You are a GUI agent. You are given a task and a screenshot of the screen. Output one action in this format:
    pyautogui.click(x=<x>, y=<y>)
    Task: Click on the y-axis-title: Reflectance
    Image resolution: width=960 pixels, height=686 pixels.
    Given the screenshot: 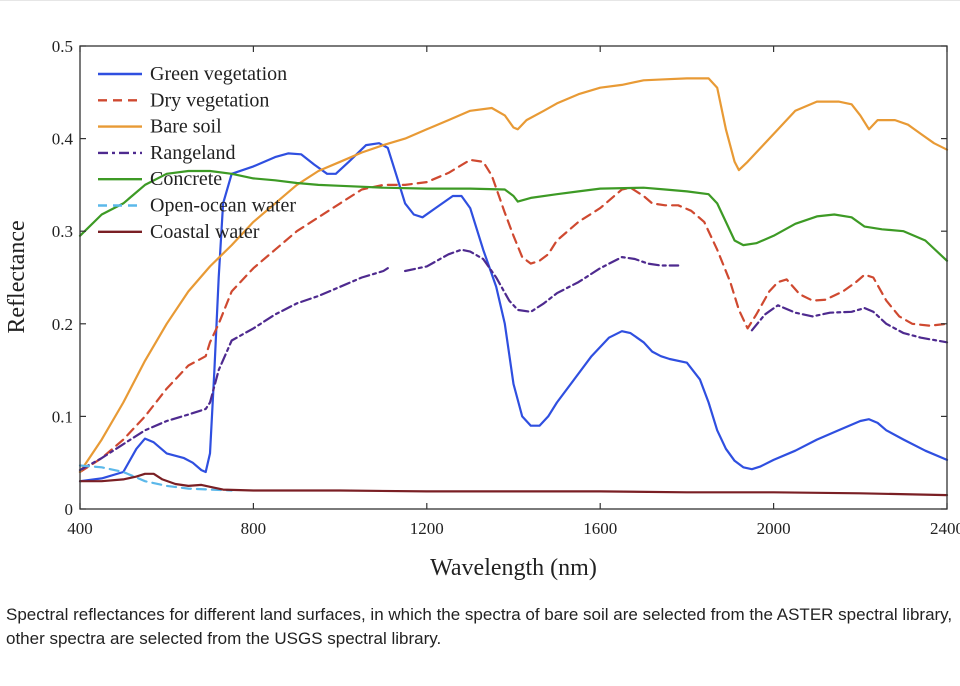 What is the action you would take?
    pyautogui.click(x=17, y=276)
    